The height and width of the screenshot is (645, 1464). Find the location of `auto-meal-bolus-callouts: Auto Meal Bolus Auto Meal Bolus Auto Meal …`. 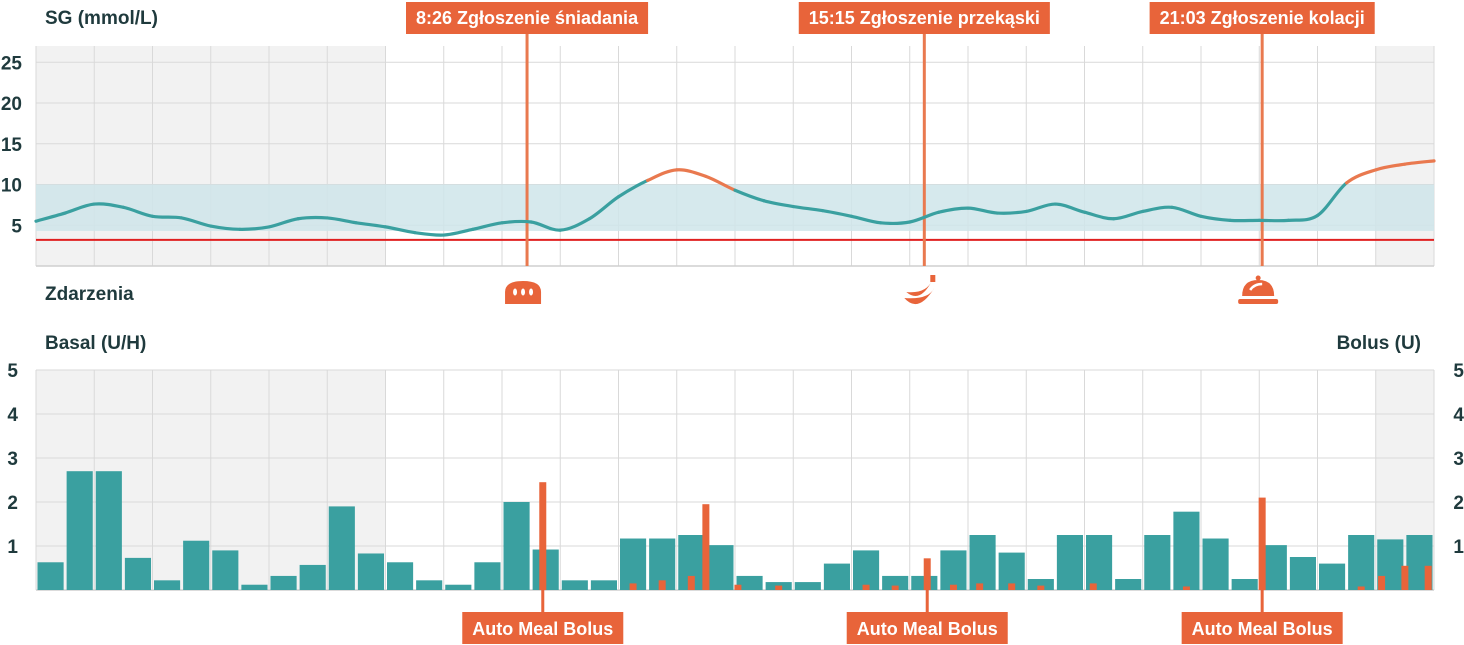

auto-meal-bolus-callouts: Auto Meal Bolus Auto Meal Bolus Auto Meal … is located at coordinates (902, 617).